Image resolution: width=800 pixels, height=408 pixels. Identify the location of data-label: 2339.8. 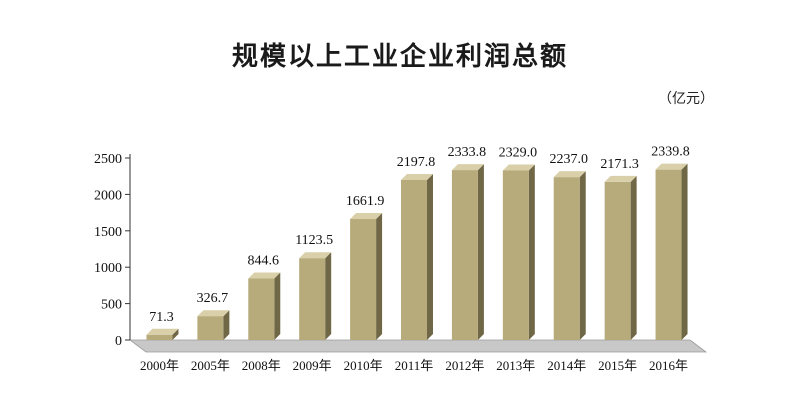
(670, 152).